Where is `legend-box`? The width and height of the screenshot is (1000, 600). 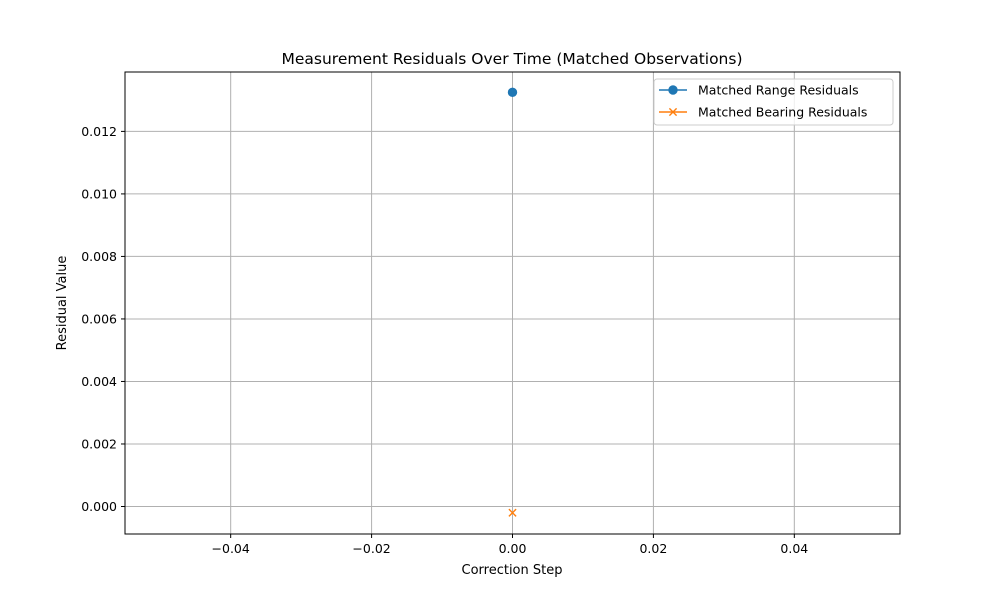
legend-box is located at coordinates (773, 102).